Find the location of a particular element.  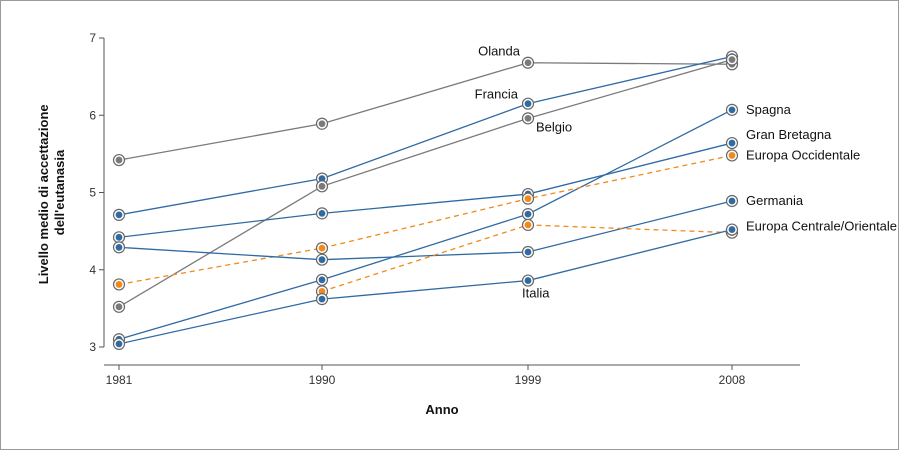

y-axis-title-line-2: dell'eutanasia is located at coordinates (59, 192).